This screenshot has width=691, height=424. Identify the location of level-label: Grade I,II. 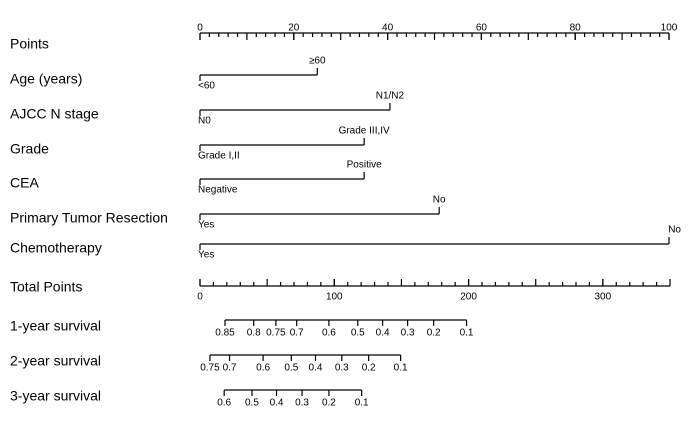
(219, 156).